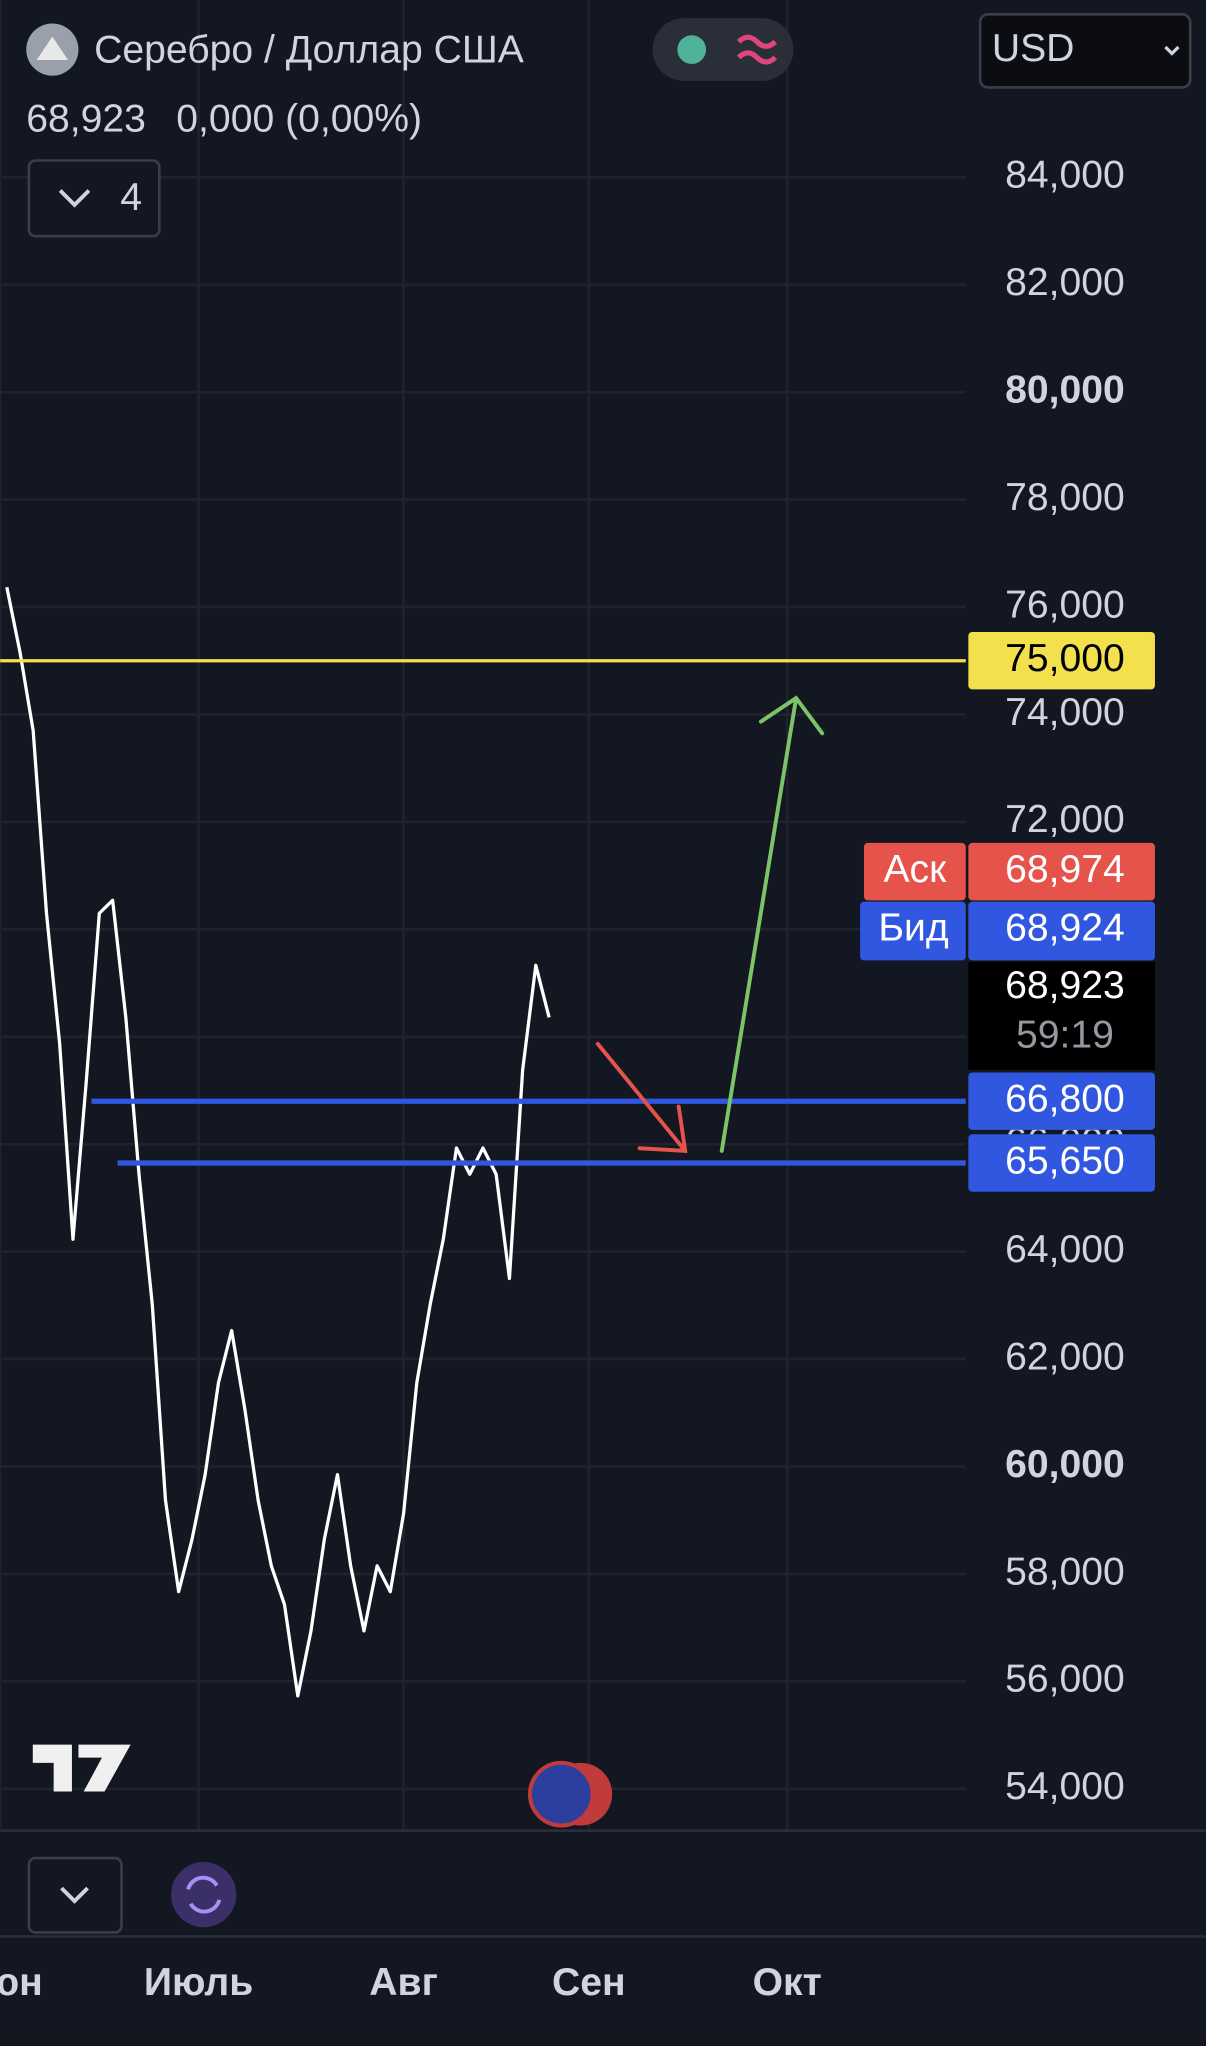  I want to click on x-tick-label: Авг, so click(403, 1982).